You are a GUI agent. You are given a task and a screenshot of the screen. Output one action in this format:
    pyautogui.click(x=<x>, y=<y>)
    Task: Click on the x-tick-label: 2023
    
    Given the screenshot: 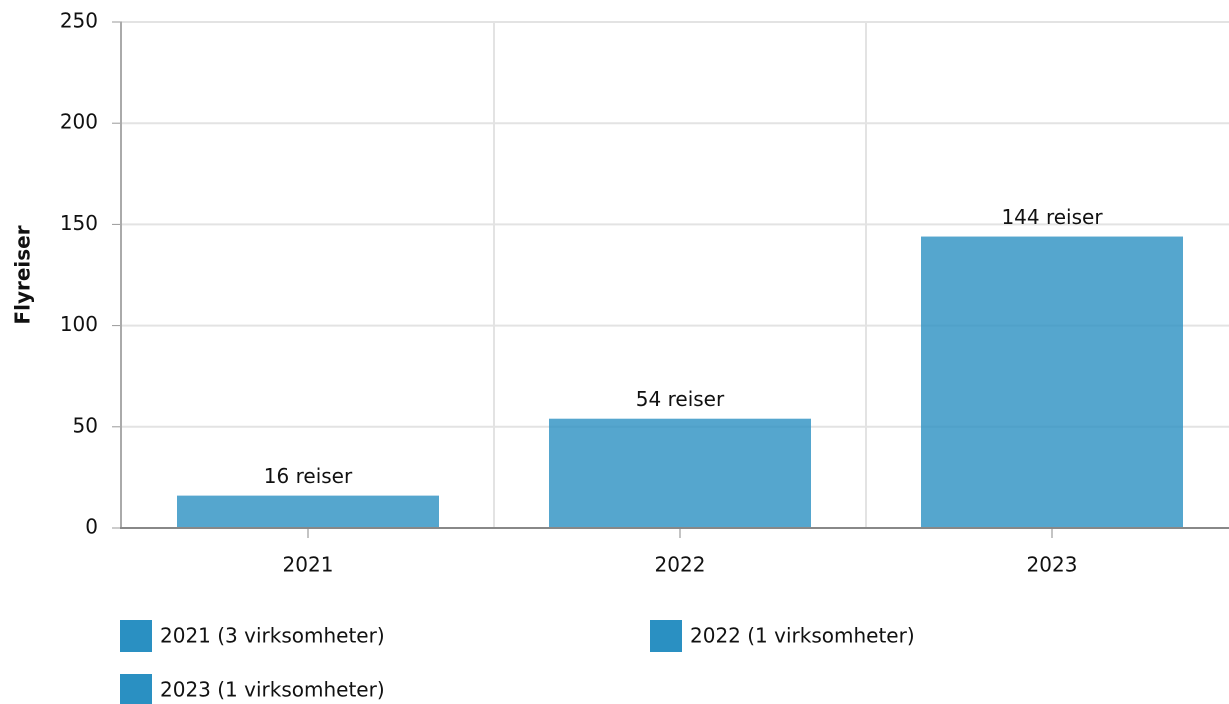 What is the action you would take?
    pyautogui.click(x=1052, y=565)
    